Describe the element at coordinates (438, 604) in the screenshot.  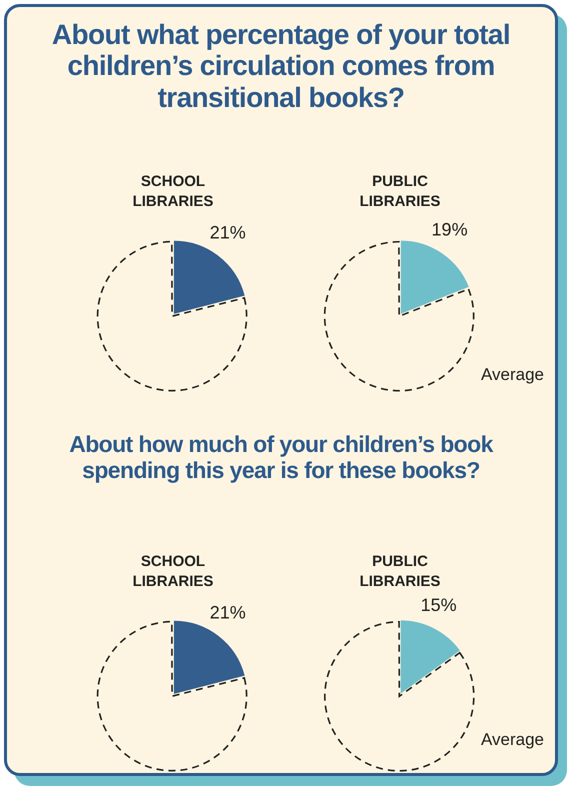
I see `data-label: 15%` at that location.